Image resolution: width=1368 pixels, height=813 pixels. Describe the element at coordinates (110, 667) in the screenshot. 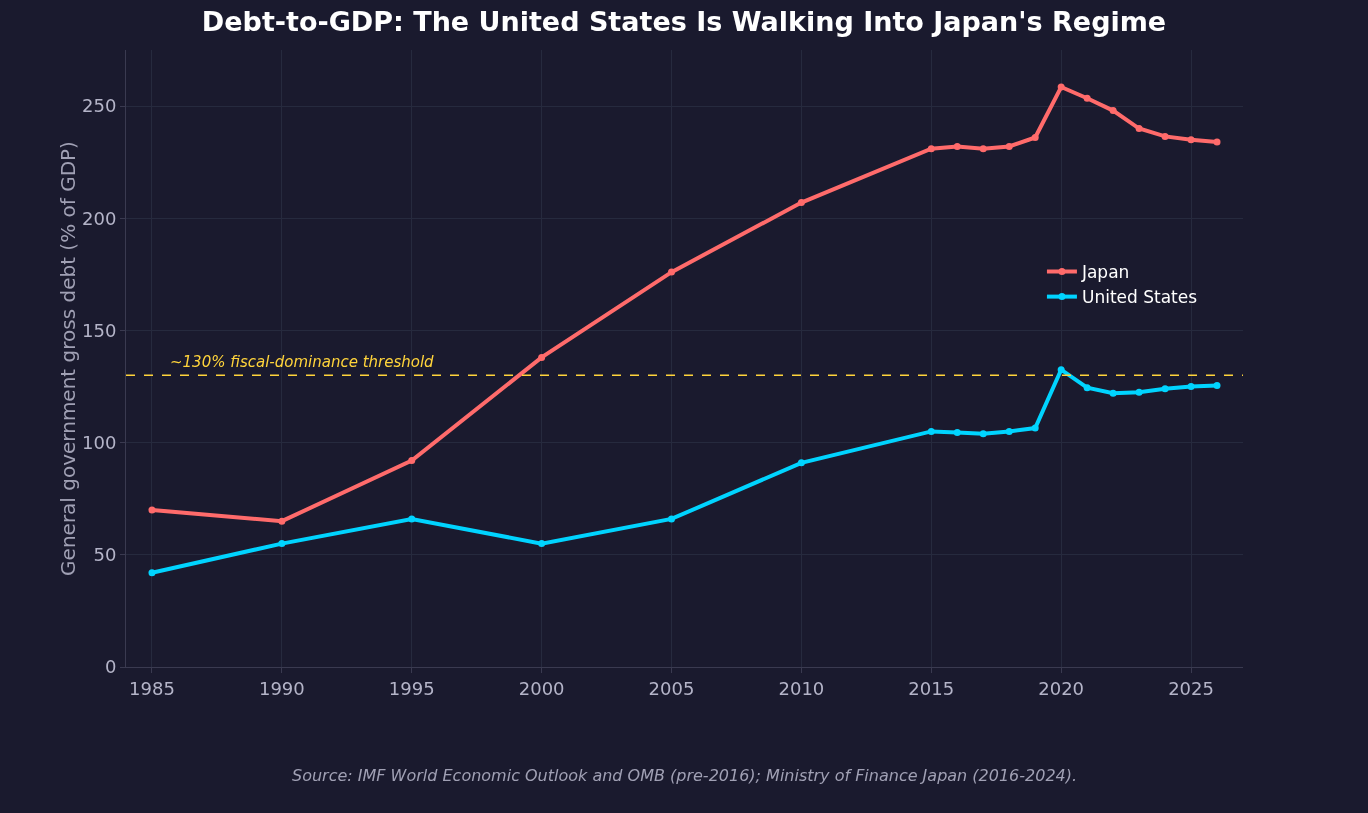

I see `y-tick-label: 0` at that location.